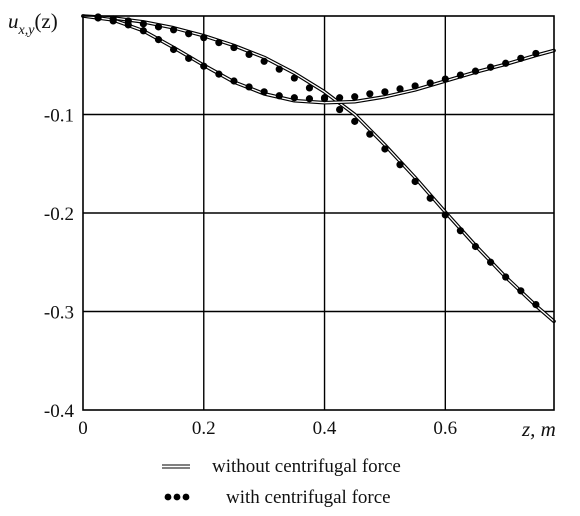  I want to click on y-axis-title-main: u, so click(13, 21).